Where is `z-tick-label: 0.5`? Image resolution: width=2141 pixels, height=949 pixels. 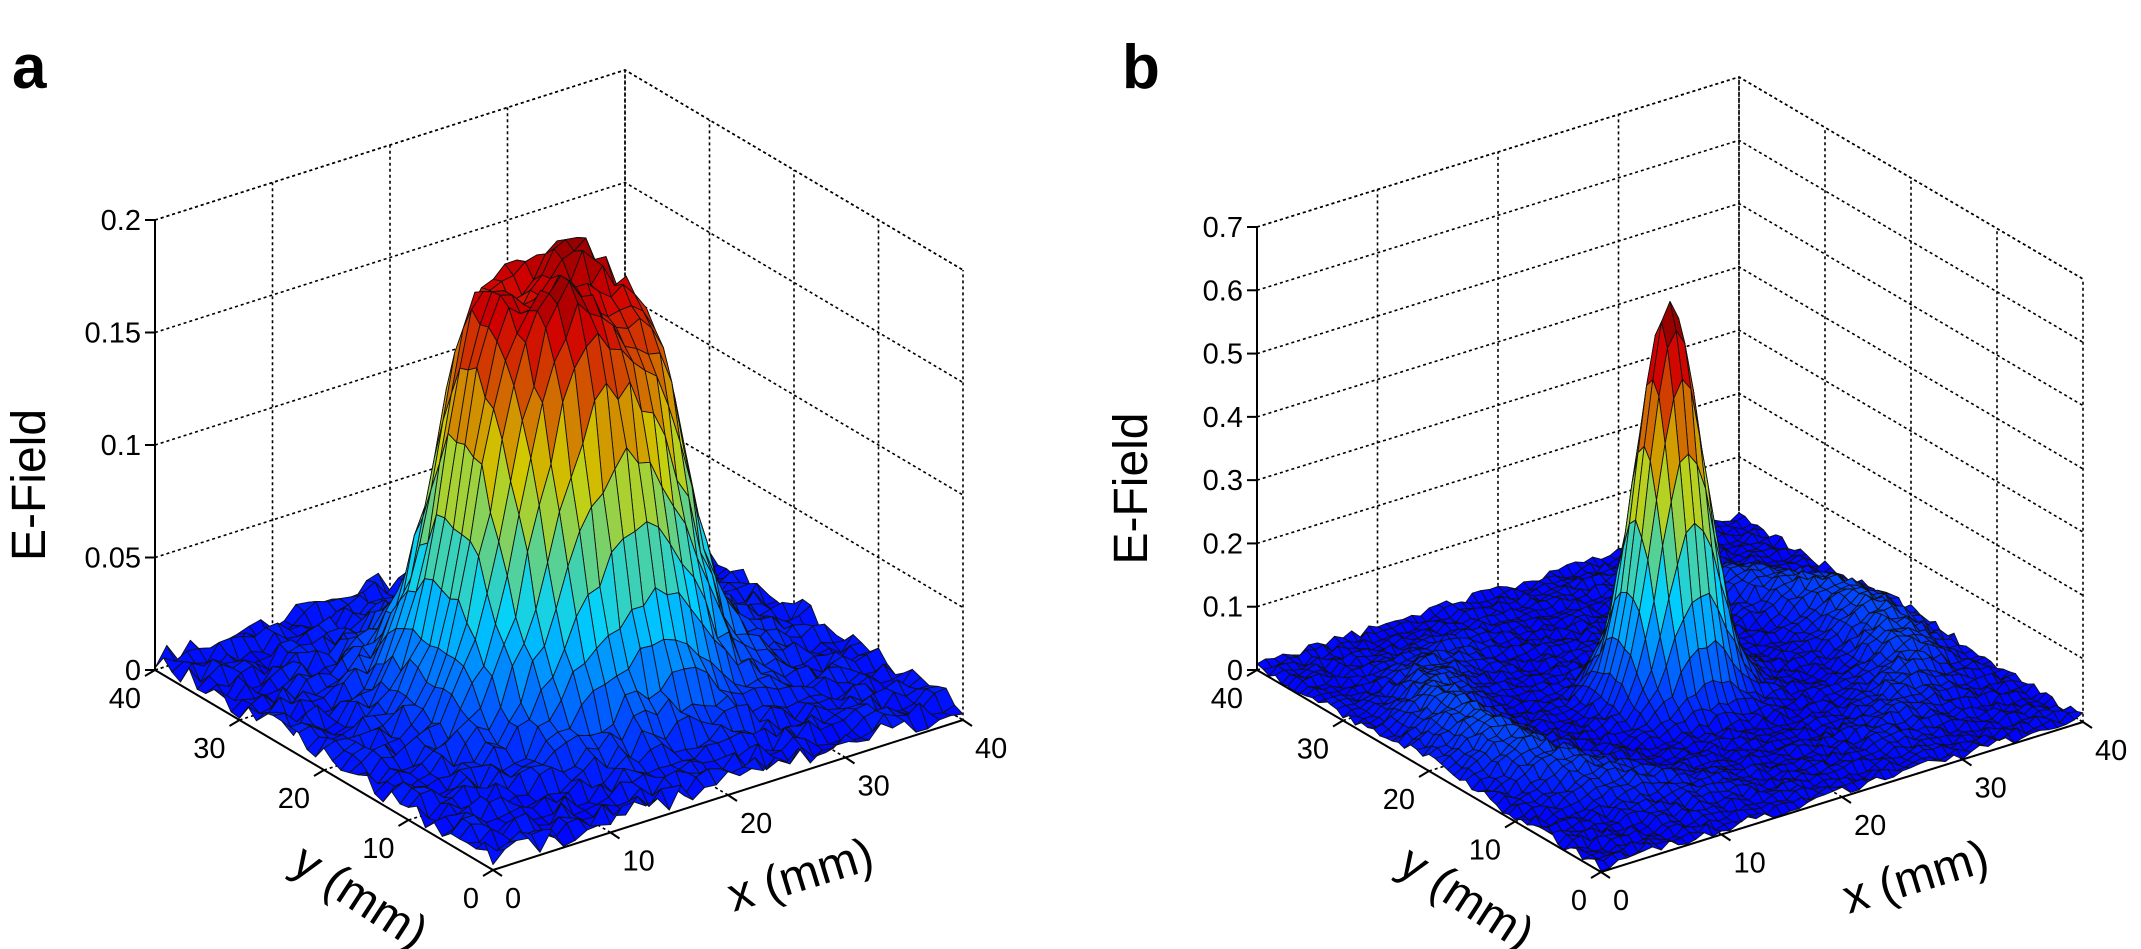
z-tick-label: 0.5 is located at coordinates (1223, 355).